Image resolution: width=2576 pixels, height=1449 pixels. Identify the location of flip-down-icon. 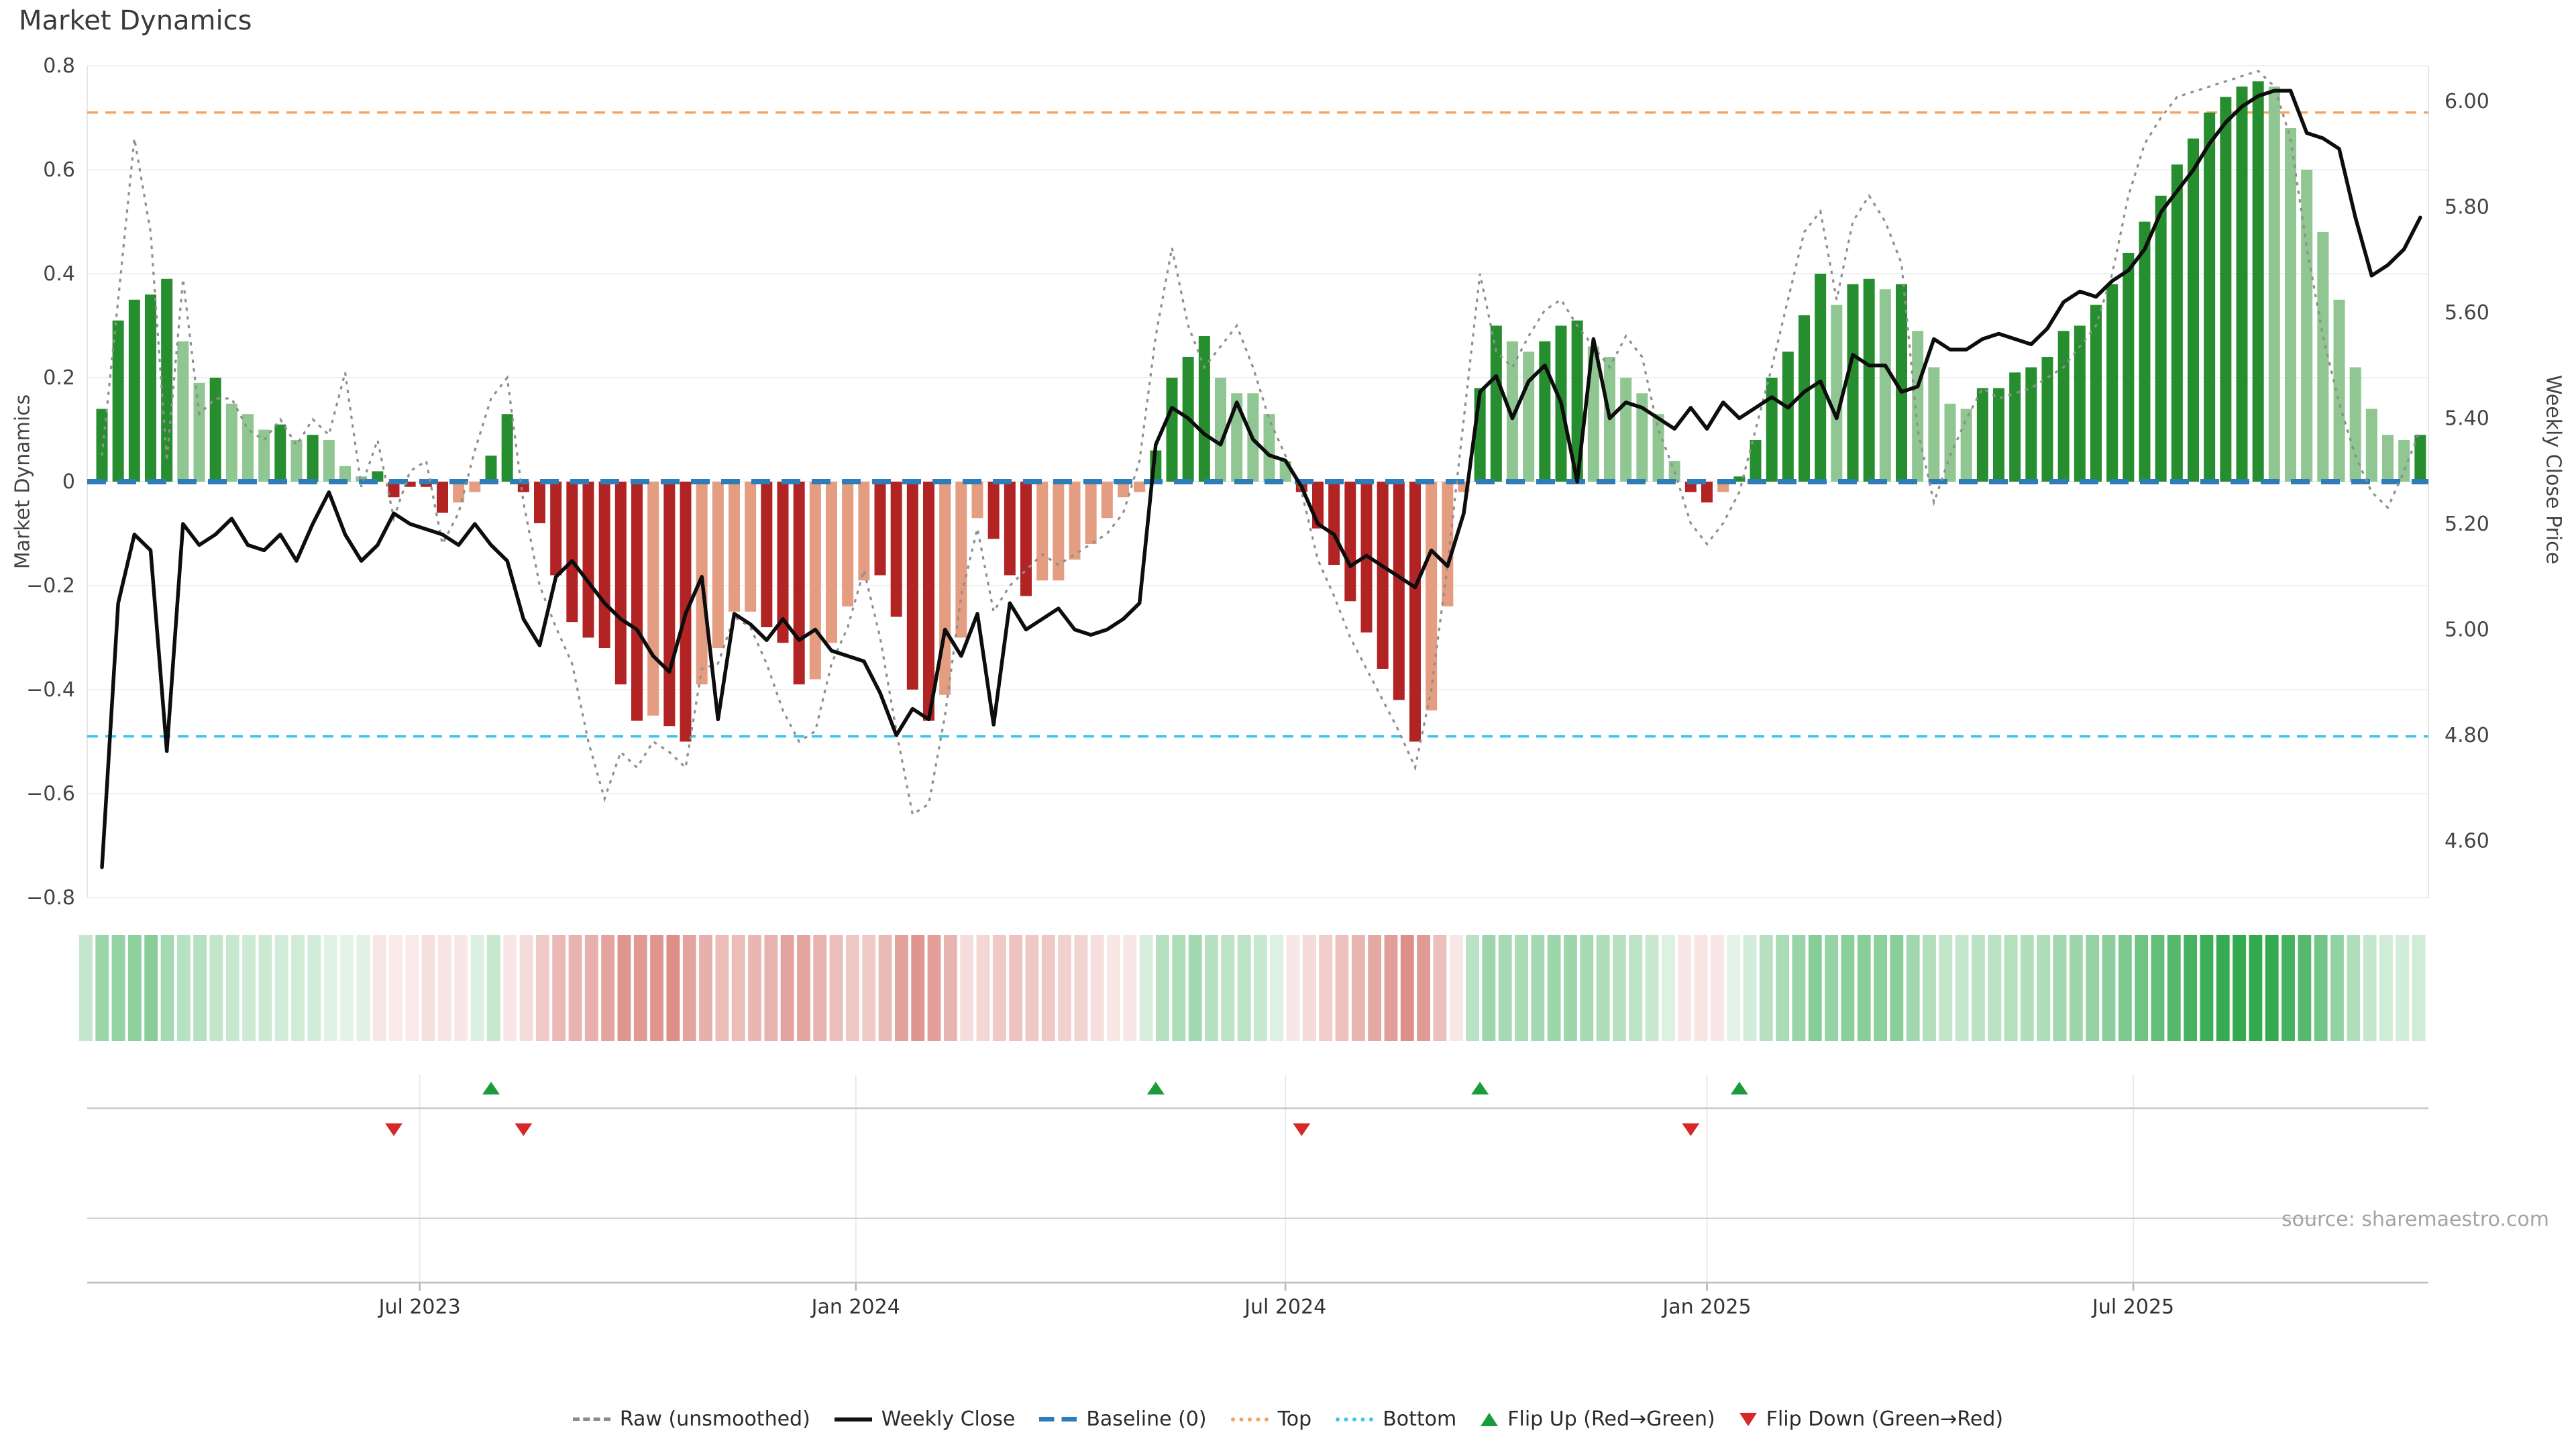
(1748, 1419).